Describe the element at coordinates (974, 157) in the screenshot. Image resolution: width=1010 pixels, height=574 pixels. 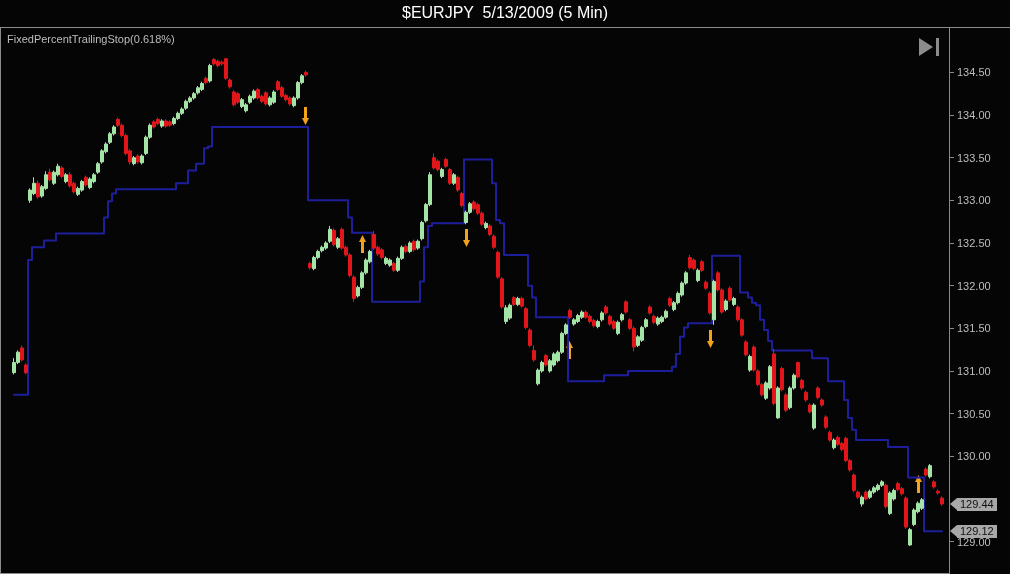
I see `y-tick-label: 133.50` at that location.